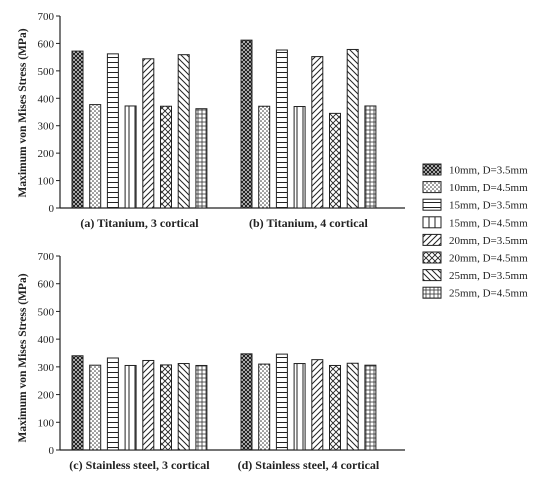 Image resolution: width=550 pixels, height=487 pixels. What do you see at coordinates (139, 413) in the screenshot?
I see `panel-c: (c) Stainless steel, 3 cortical` at bounding box center [139, 413].